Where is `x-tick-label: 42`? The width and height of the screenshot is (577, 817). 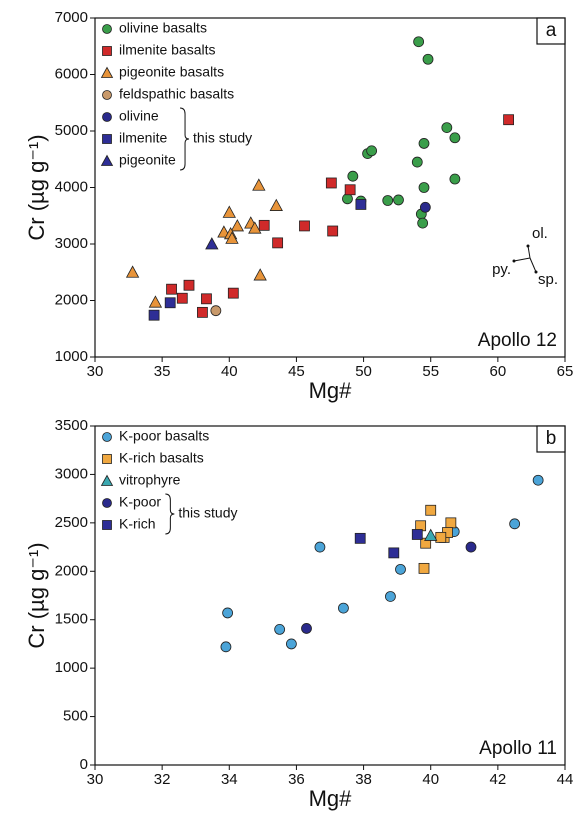
x-tick-label: 42 is located at coordinates (498, 779).